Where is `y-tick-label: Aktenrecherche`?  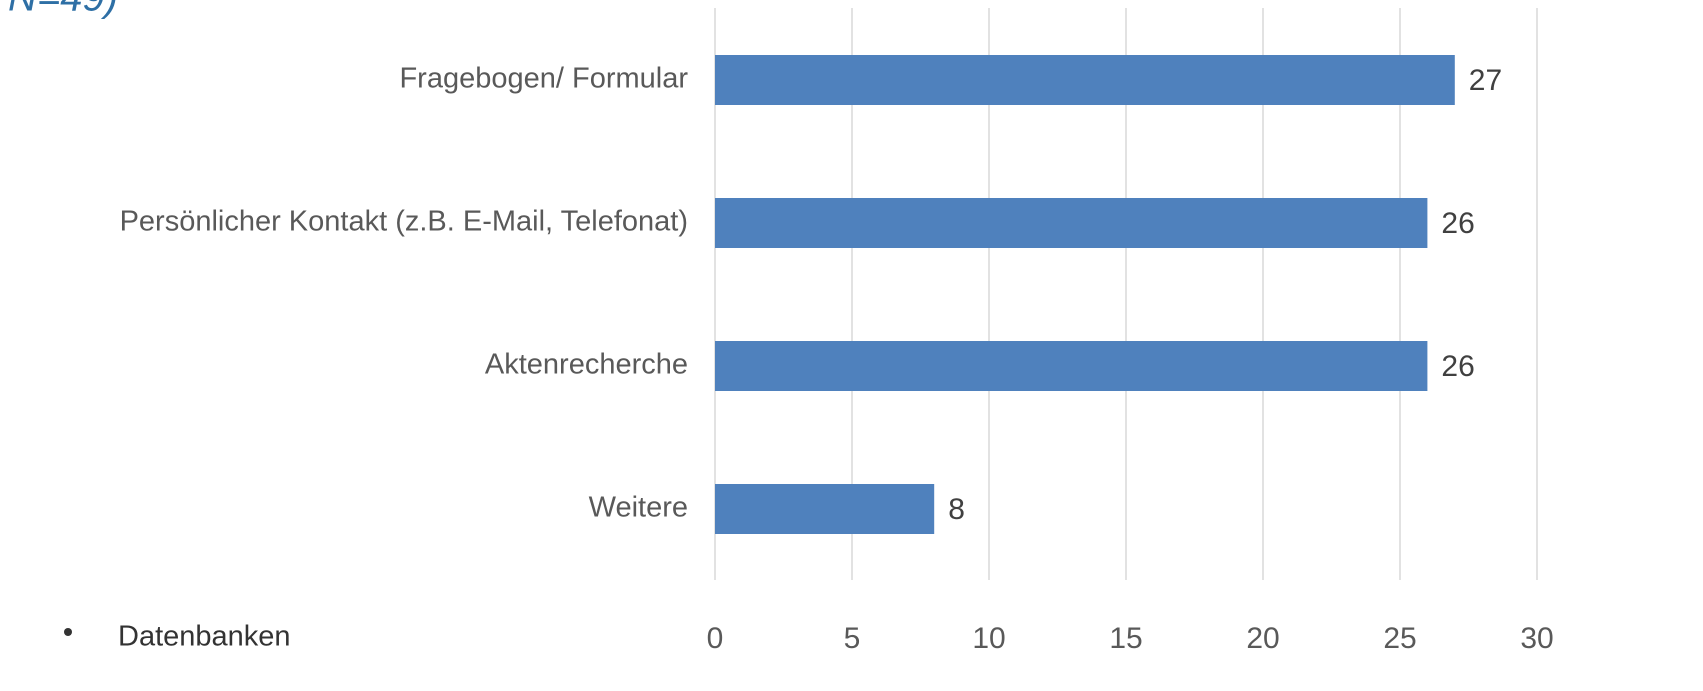
y-tick-label: Aktenrecherche is located at coordinates (586, 365).